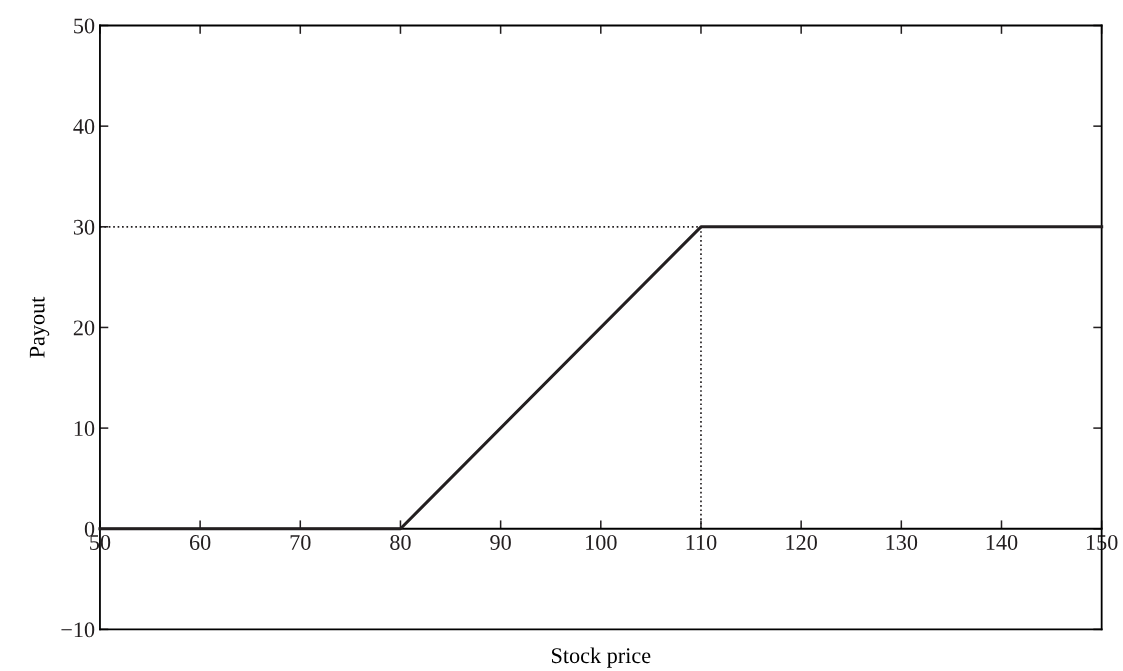 Image resolution: width=1123 pixels, height=671 pixels. Describe the element at coordinates (701, 542) in the screenshot. I see `x-tick-label: 110` at that location.